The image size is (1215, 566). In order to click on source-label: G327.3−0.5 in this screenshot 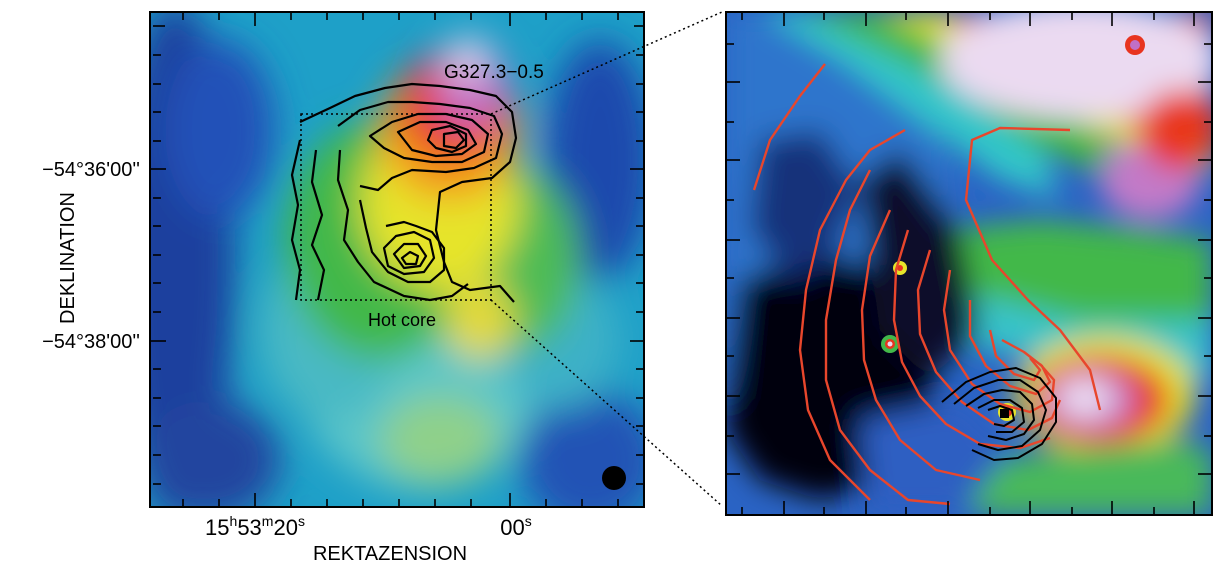, I will do `click(494, 72)`.